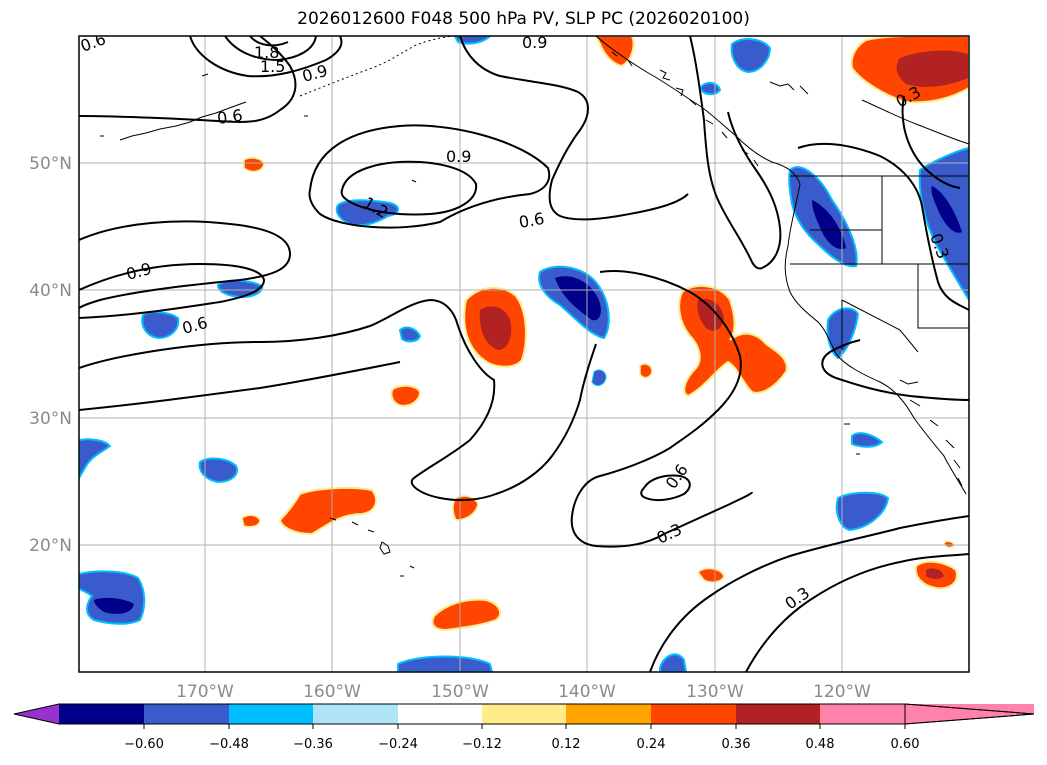 The image size is (1047, 765). What do you see at coordinates (144, 744) in the screenshot?
I see `colorbar-tick-label: −0.60` at bounding box center [144, 744].